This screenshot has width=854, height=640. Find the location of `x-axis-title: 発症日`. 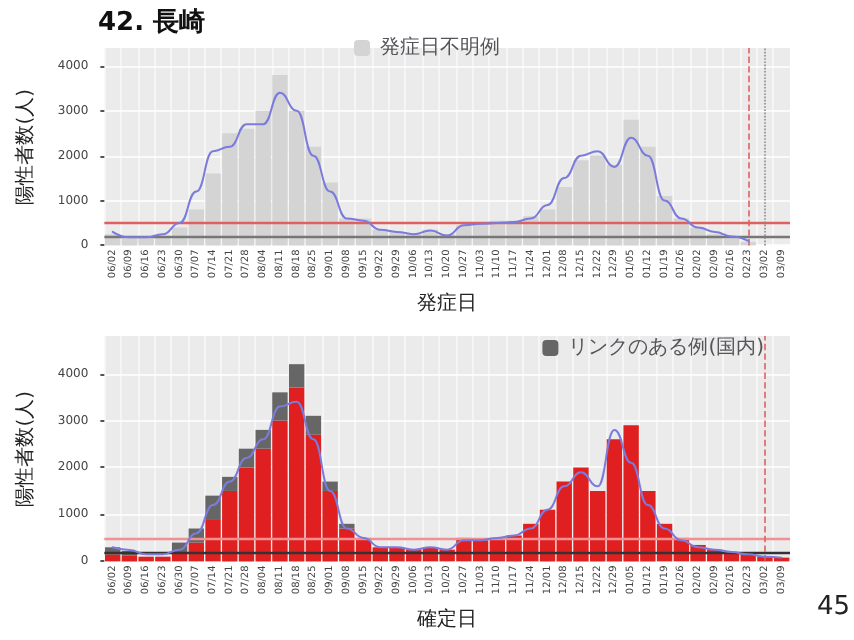

x-axis-title: 発症日 is located at coordinates (447, 303).